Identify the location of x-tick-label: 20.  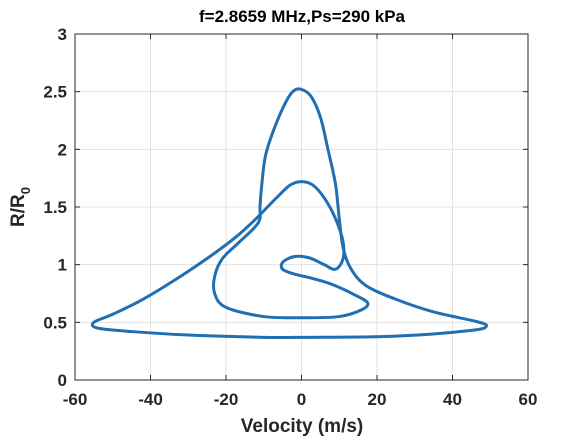
(377, 399).